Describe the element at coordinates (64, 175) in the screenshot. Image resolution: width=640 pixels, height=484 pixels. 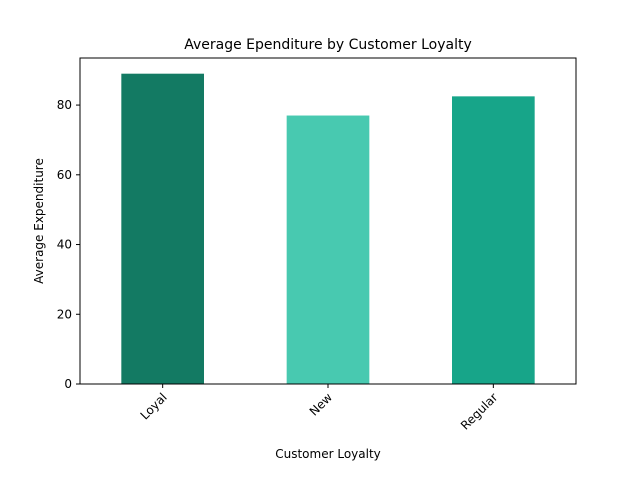
I see `y-tick-label: 60` at that location.